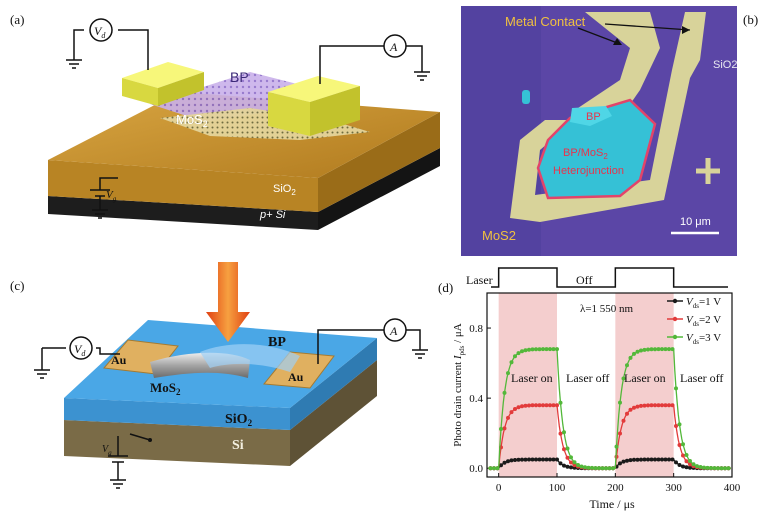 Image resolution: width=766 pixels, height=518 pixels. I want to click on arrow-line-left, so click(599, 36).